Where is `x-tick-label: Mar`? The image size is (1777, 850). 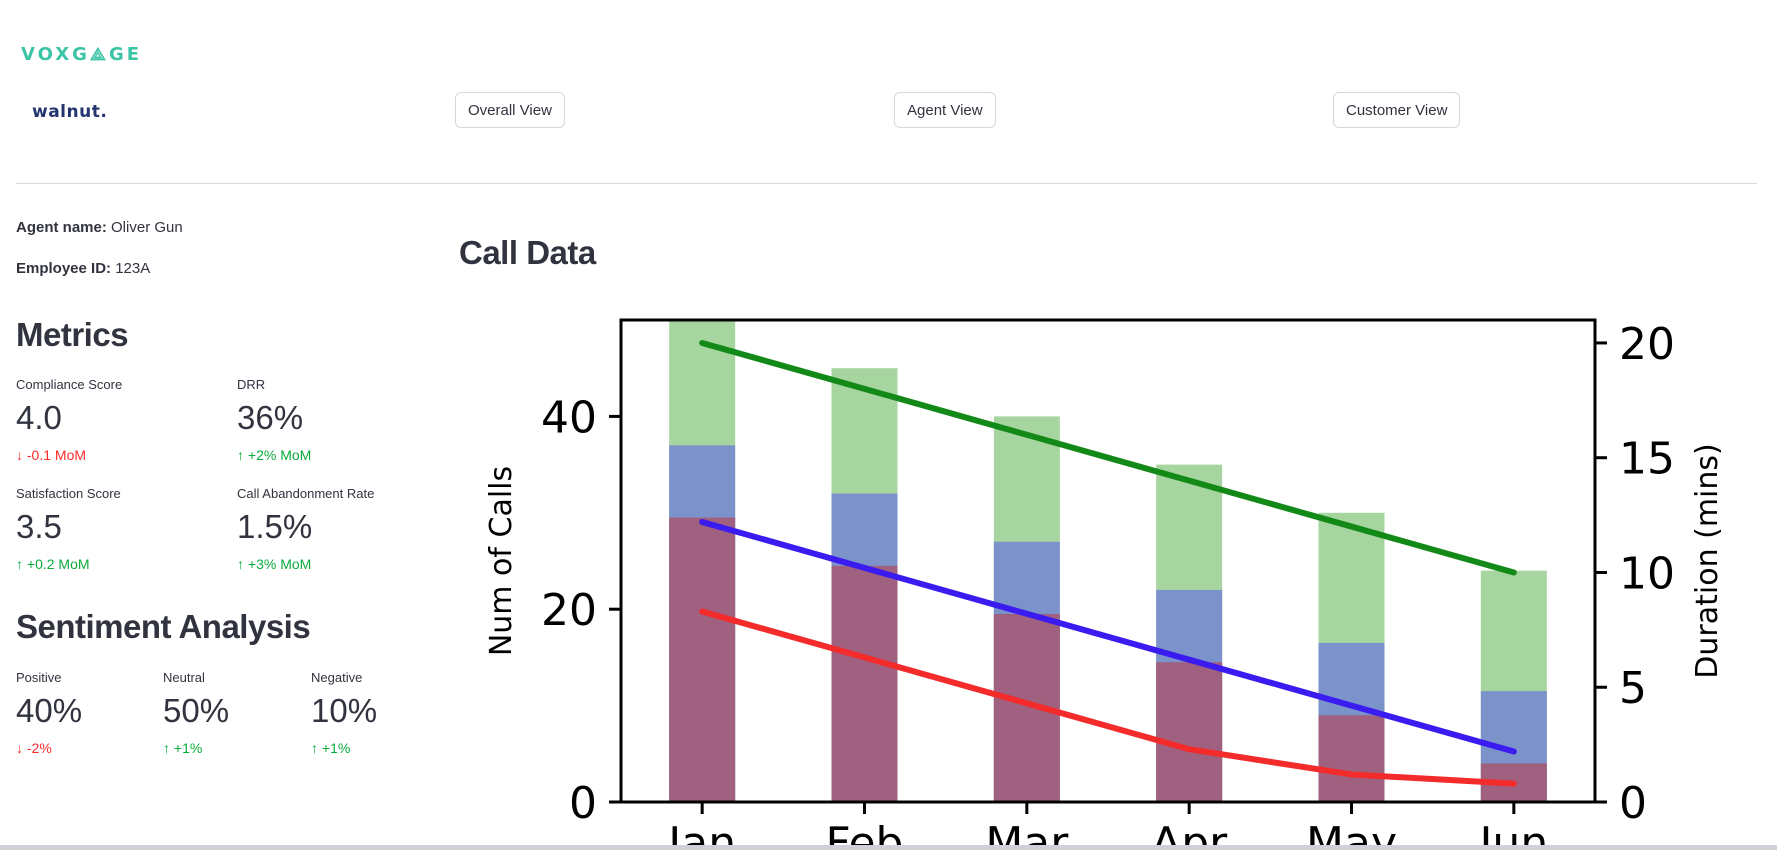
x-tick-label: Mar is located at coordinates (1027, 834).